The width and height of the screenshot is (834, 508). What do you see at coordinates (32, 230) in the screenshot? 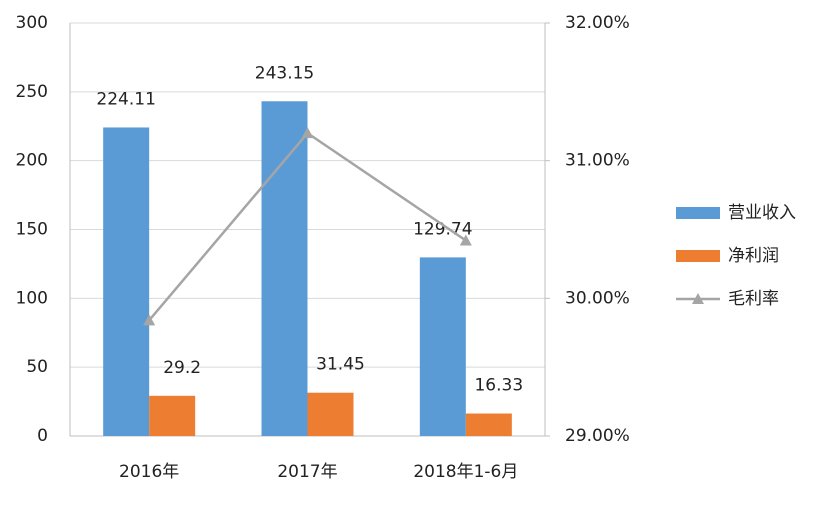
I see `y-tick-label: 150` at bounding box center [32, 230].